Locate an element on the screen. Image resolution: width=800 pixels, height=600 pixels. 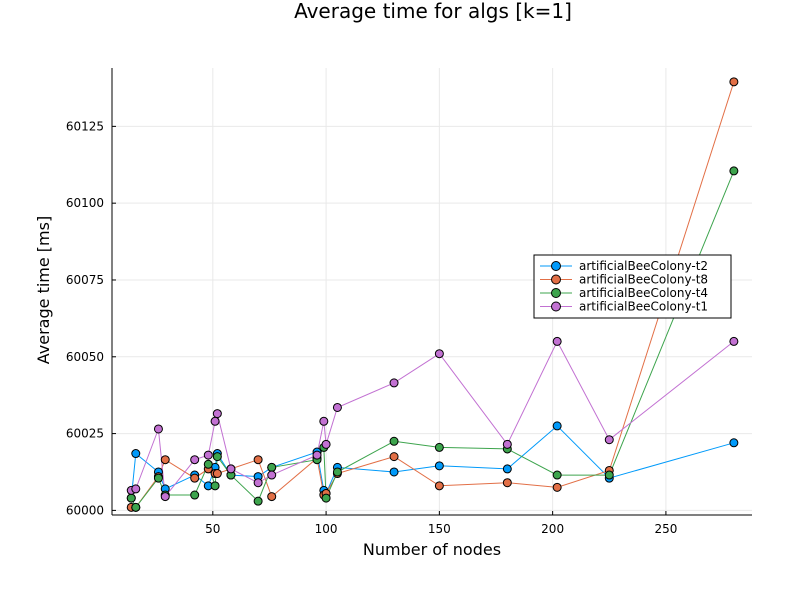
legend-marker-artificialBeeColony-t2 is located at coordinates (556, 266).